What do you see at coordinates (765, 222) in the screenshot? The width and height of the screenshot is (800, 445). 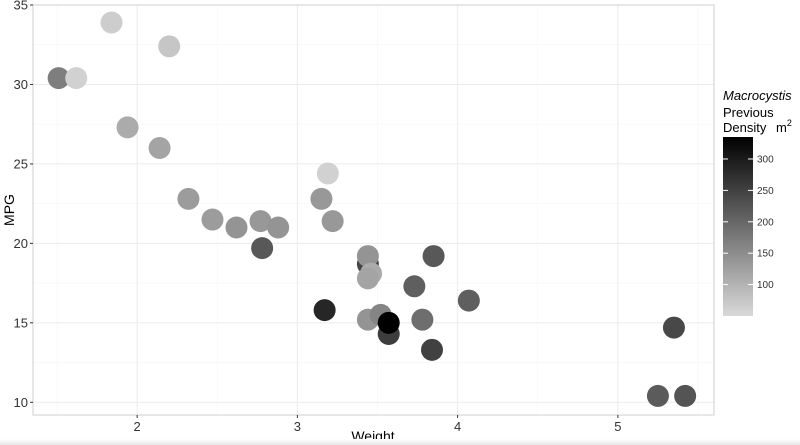 I see `legend-tick-label: 200` at bounding box center [765, 222].